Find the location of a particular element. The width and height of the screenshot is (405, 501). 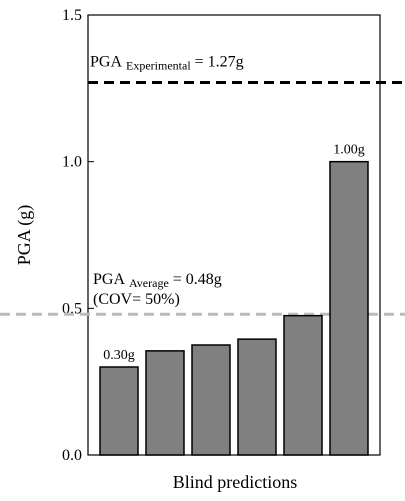

value-label: 0.30g is located at coordinates (119, 355).